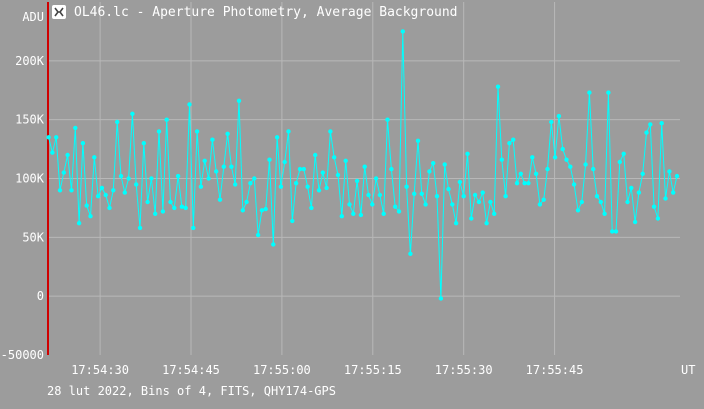 Image resolution: width=704 pixels, height=409 pixels. Describe the element at coordinates (30, 179) in the screenshot. I see `y-tick-label: 100K` at that location.